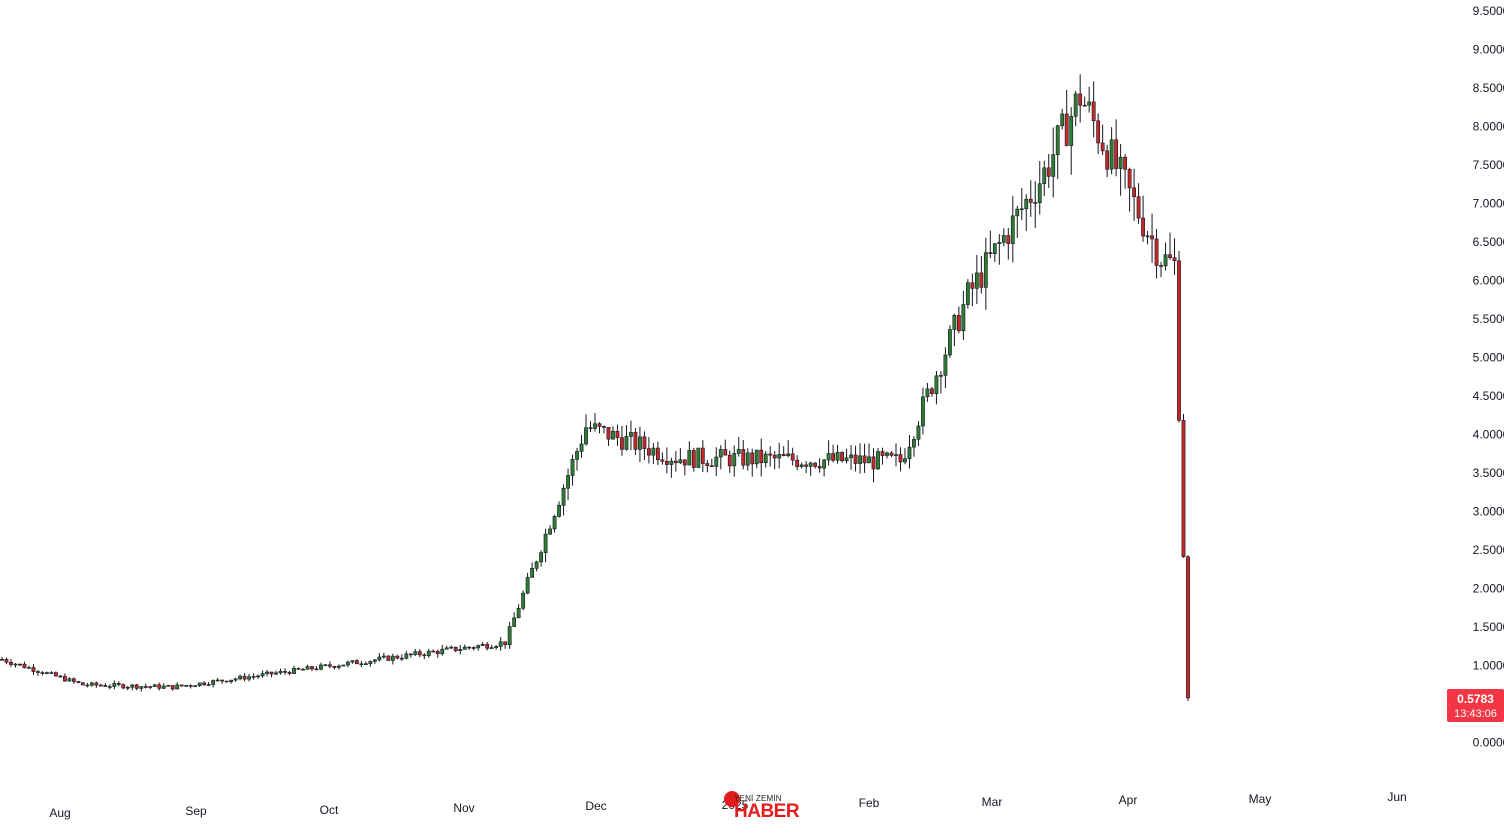 The image size is (1504, 833). What do you see at coordinates (869, 803) in the screenshot?
I see `x-tick-label: Feb` at bounding box center [869, 803].